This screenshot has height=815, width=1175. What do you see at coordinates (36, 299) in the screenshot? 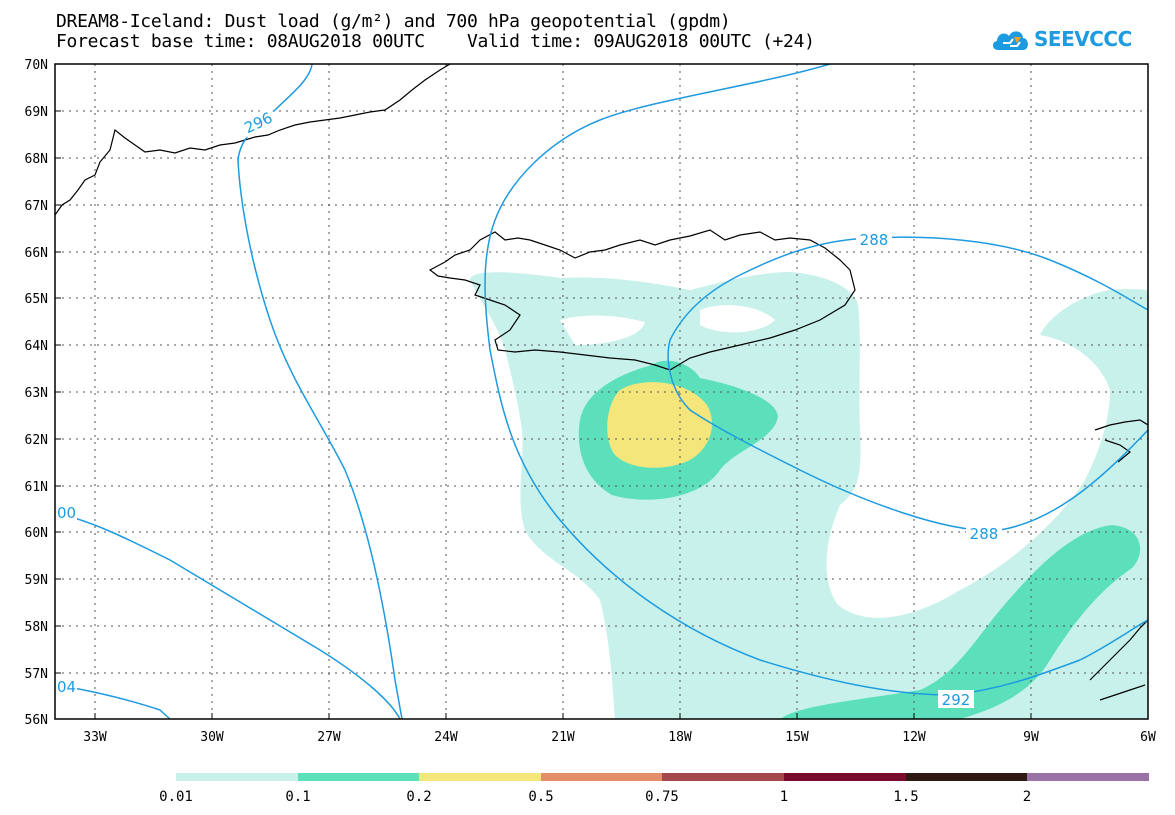
I see `lat-label-65n: 65N` at bounding box center [36, 299].